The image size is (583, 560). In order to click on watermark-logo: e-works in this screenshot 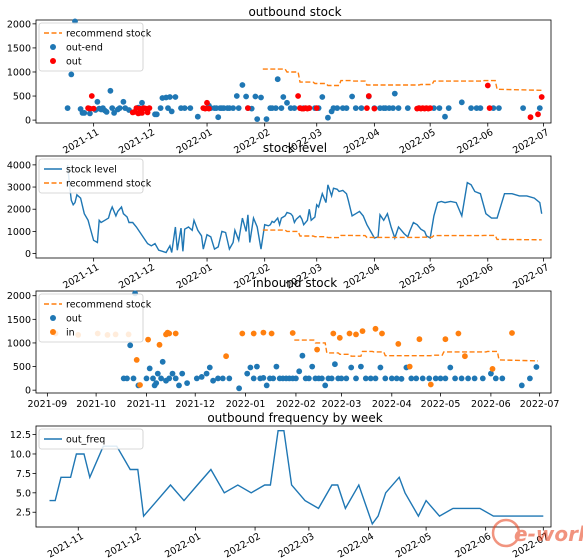, I will do `click(537, 533)`.